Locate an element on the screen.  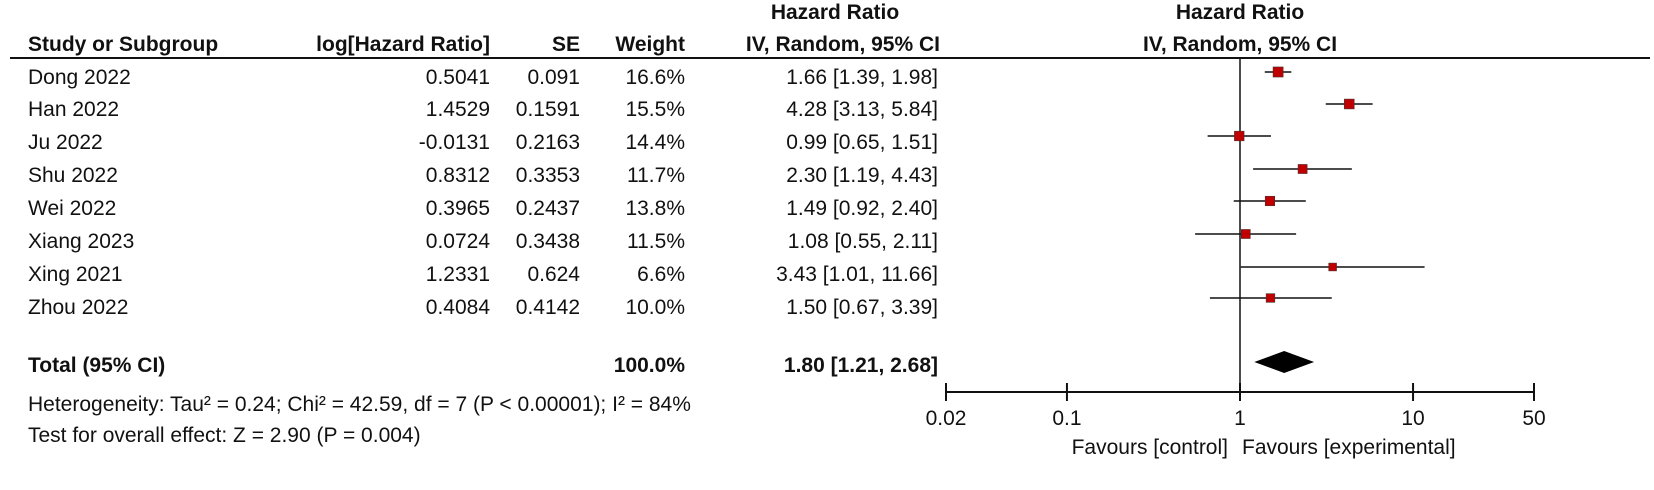
total-label: Total (95% CI) is located at coordinates (97, 365).